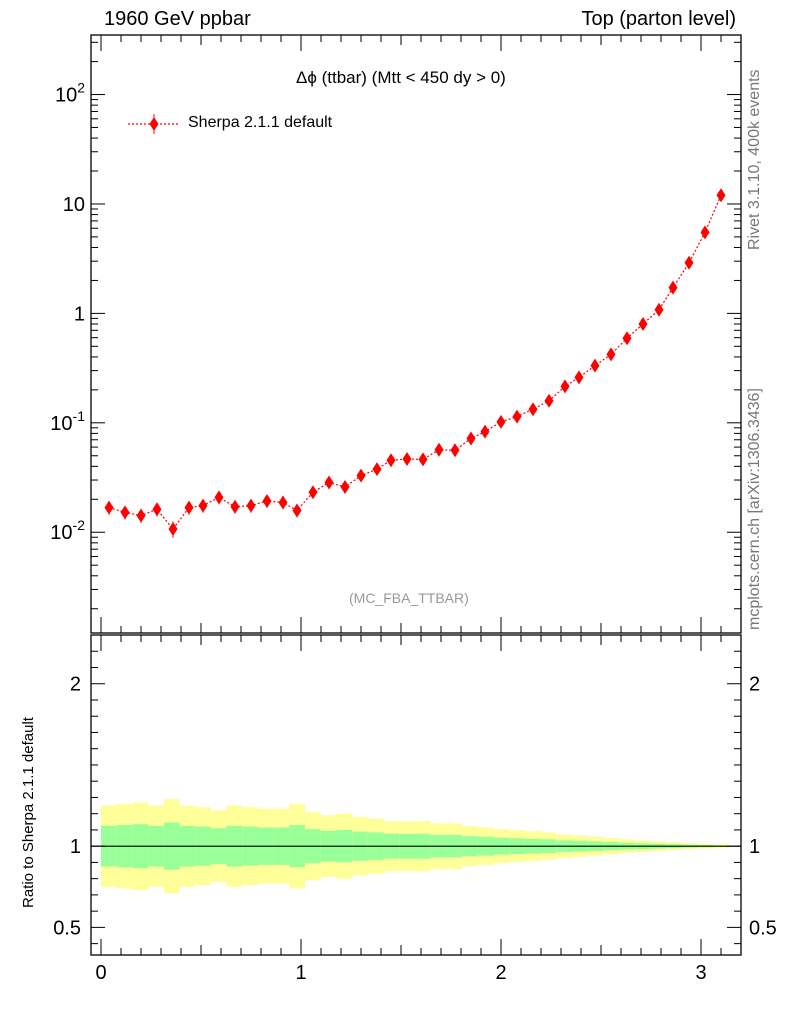 The image size is (786, 1024). Describe the element at coordinates (260, 122) in the screenshot. I see `legend-label: Sherpa 2.1.1 default` at that location.